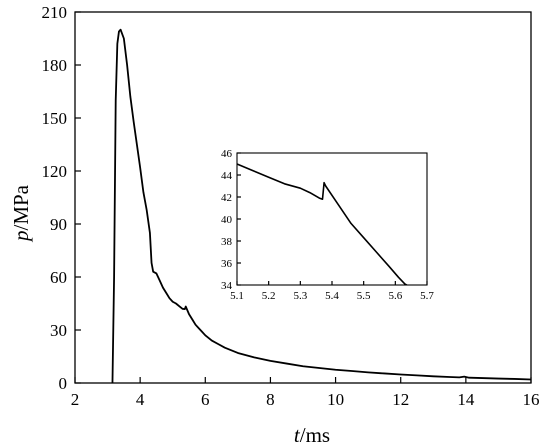  What do you see at coordinates (237, 296) in the screenshot?
I see `inset-x-tick-label: 5.1` at bounding box center [237, 296].